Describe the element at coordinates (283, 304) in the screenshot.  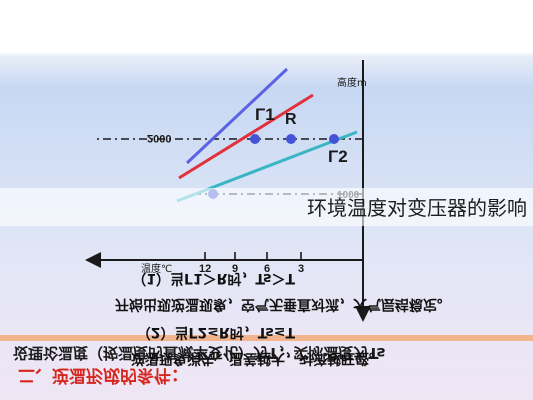
I see `case1-text: 开始出现逆温现象，空气无垂直对流，大气层结稳定。` at that location.